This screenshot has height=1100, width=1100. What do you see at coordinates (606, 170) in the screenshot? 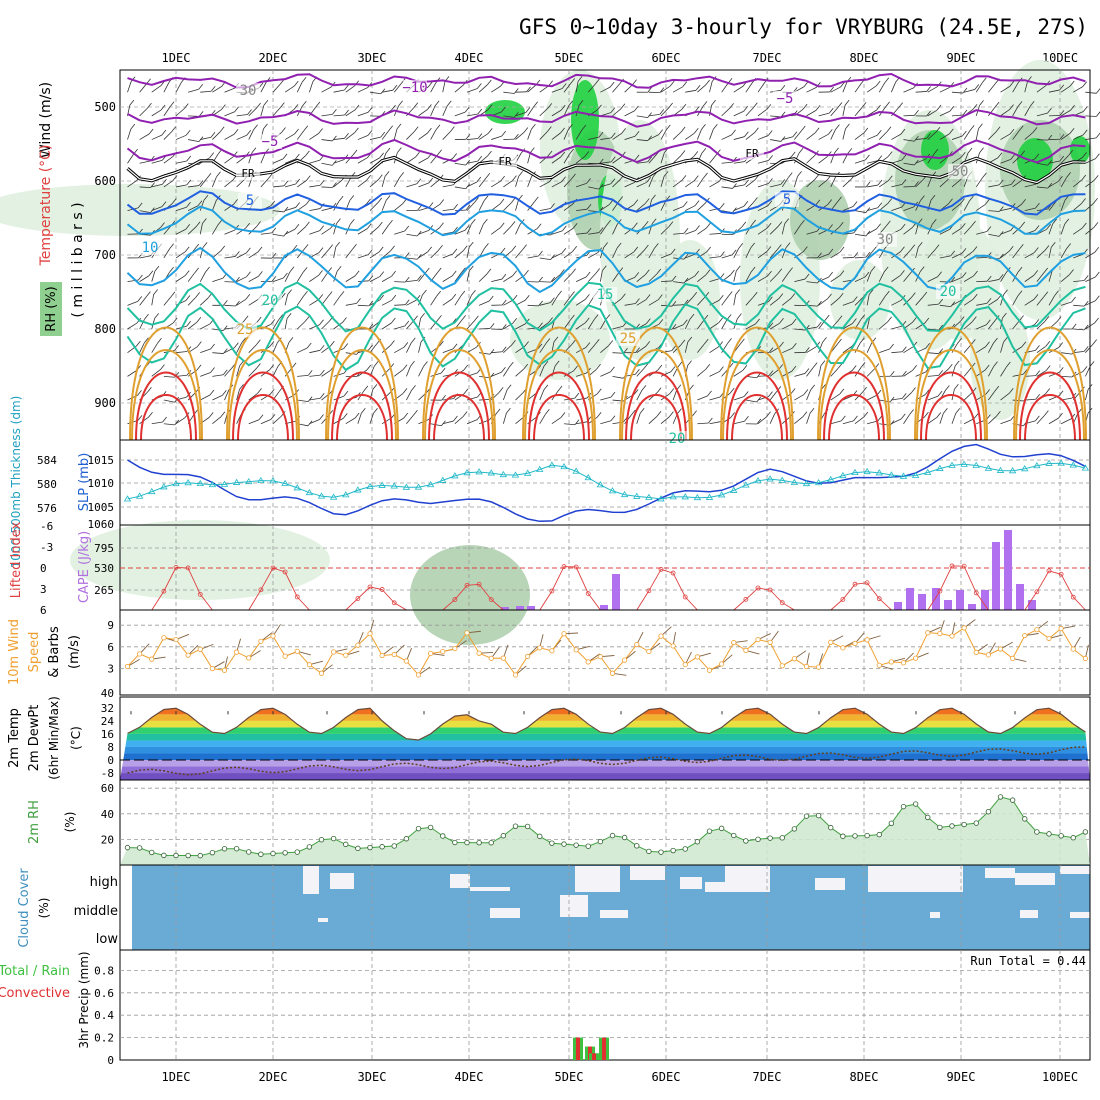
I see `contour-freezing-inner` at bounding box center [606, 170].